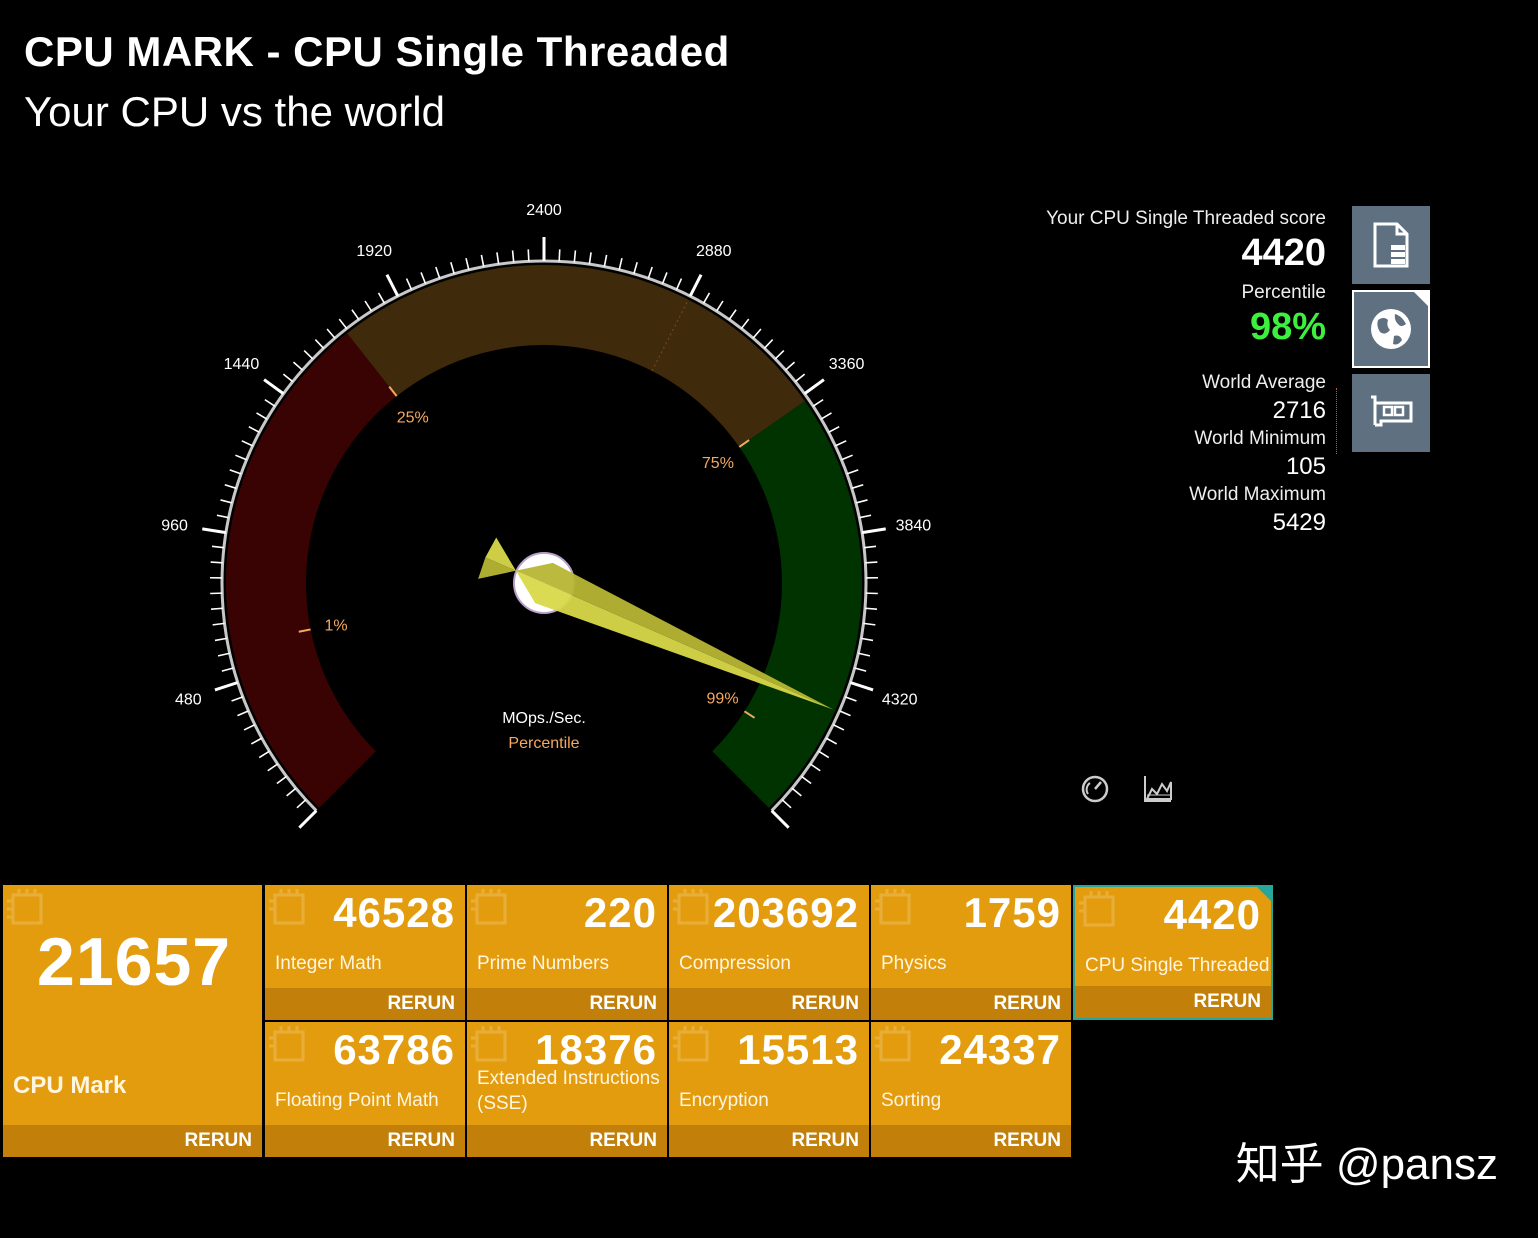  Describe the element at coordinates (365, 952) in the screenshot. I see `integer-math-tile: 46528 Integer Math RERUN` at that location.